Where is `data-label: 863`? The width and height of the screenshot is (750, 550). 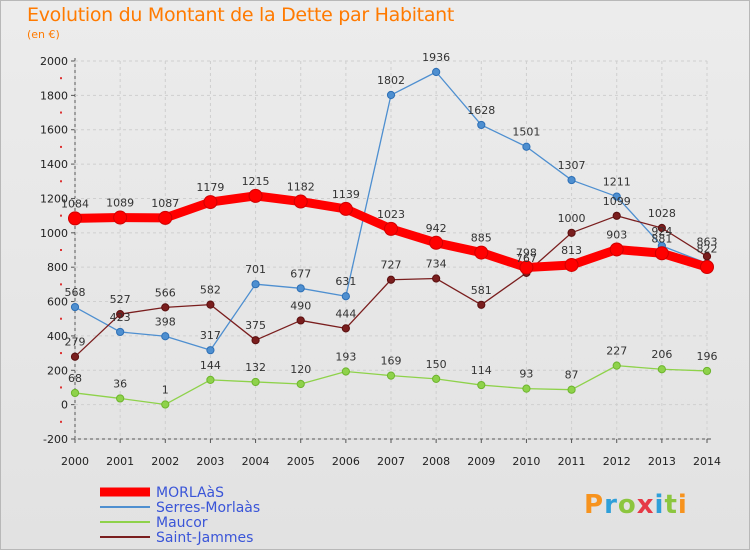 data-label: 863 is located at coordinates (707, 241).